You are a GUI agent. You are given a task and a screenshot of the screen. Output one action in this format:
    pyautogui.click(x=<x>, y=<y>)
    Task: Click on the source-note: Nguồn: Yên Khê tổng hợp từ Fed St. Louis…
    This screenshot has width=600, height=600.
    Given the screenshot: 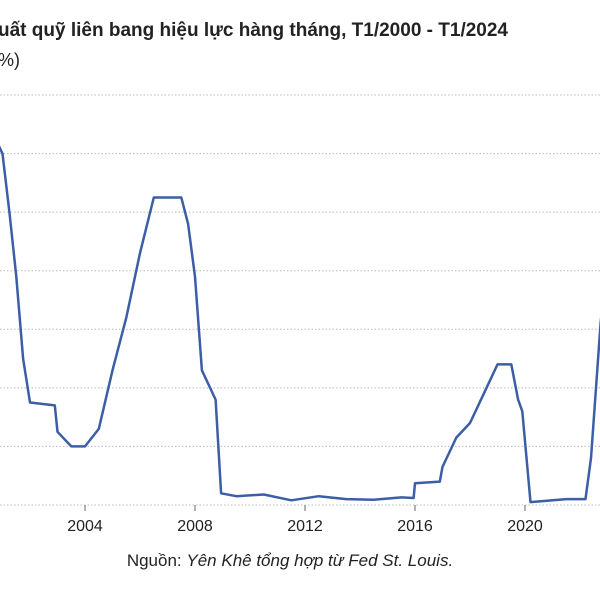 What is the action you would take?
    pyautogui.click(x=290, y=560)
    